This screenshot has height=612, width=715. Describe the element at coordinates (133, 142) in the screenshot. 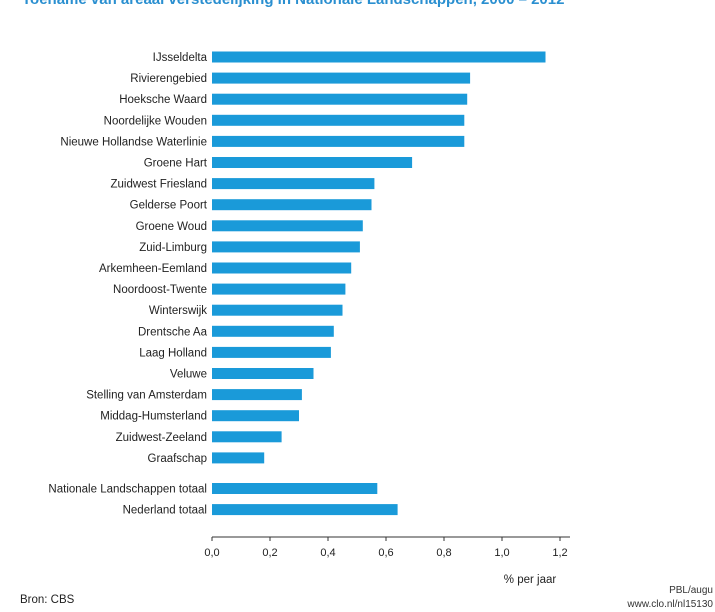

I see `category-label-4: Nieuwe Hollandse Waterlinie` at that location.